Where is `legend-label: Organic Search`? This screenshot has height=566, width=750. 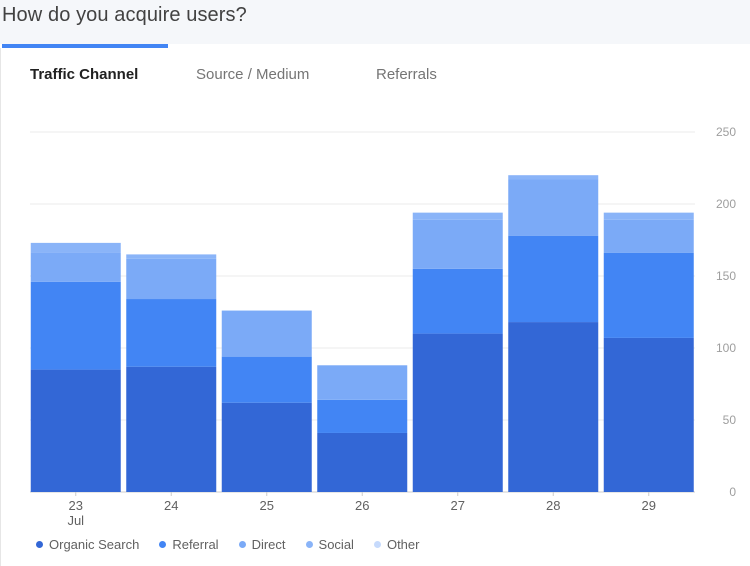 legend-label: Organic Search is located at coordinates (94, 545).